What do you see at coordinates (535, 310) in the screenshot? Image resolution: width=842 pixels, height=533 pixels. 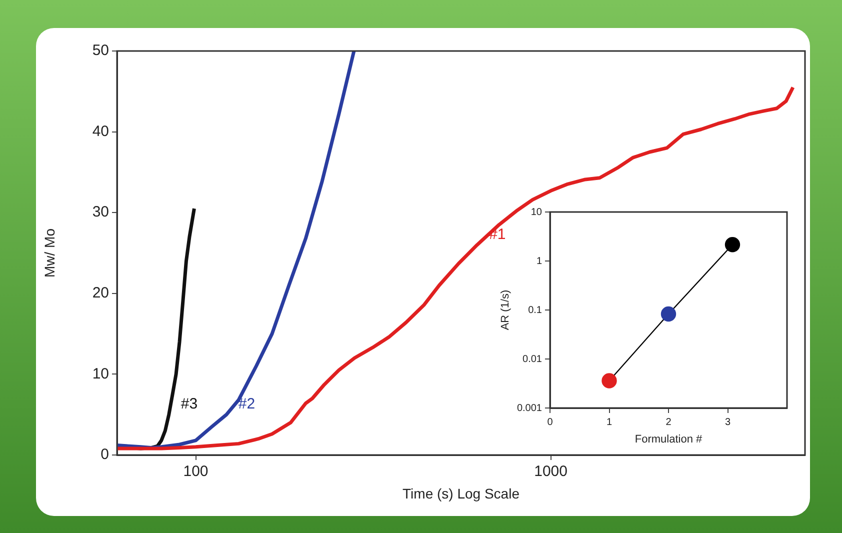 I see `y-tick-label: 0.1` at bounding box center [535, 310].